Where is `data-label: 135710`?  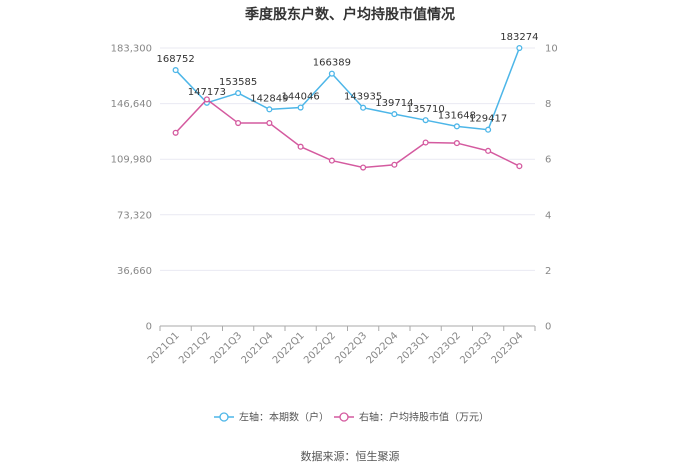 data-label: 135710 is located at coordinates (426, 109).